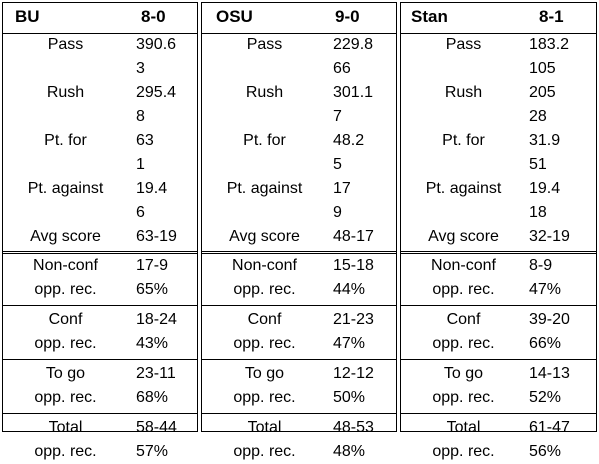 The width and height of the screenshot is (599, 464). I want to click on stat-row: Pass 229.8, so click(299, 45).